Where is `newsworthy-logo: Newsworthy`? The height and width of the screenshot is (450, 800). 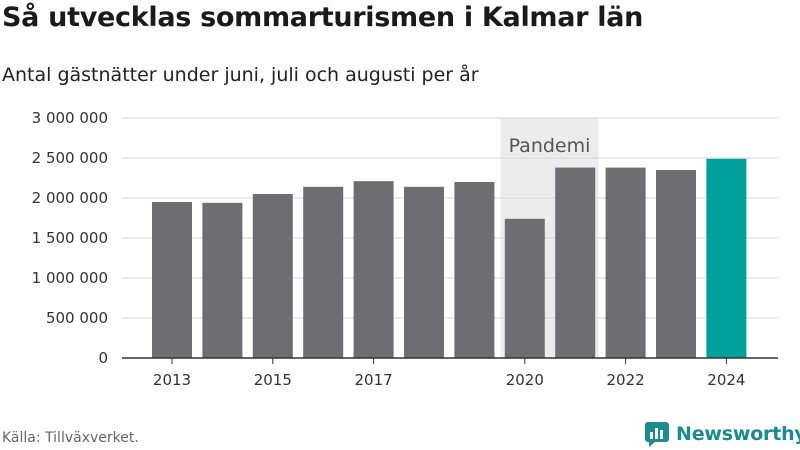
newsworthy-logo: Newsworthy is located at coordinates (722, 434).